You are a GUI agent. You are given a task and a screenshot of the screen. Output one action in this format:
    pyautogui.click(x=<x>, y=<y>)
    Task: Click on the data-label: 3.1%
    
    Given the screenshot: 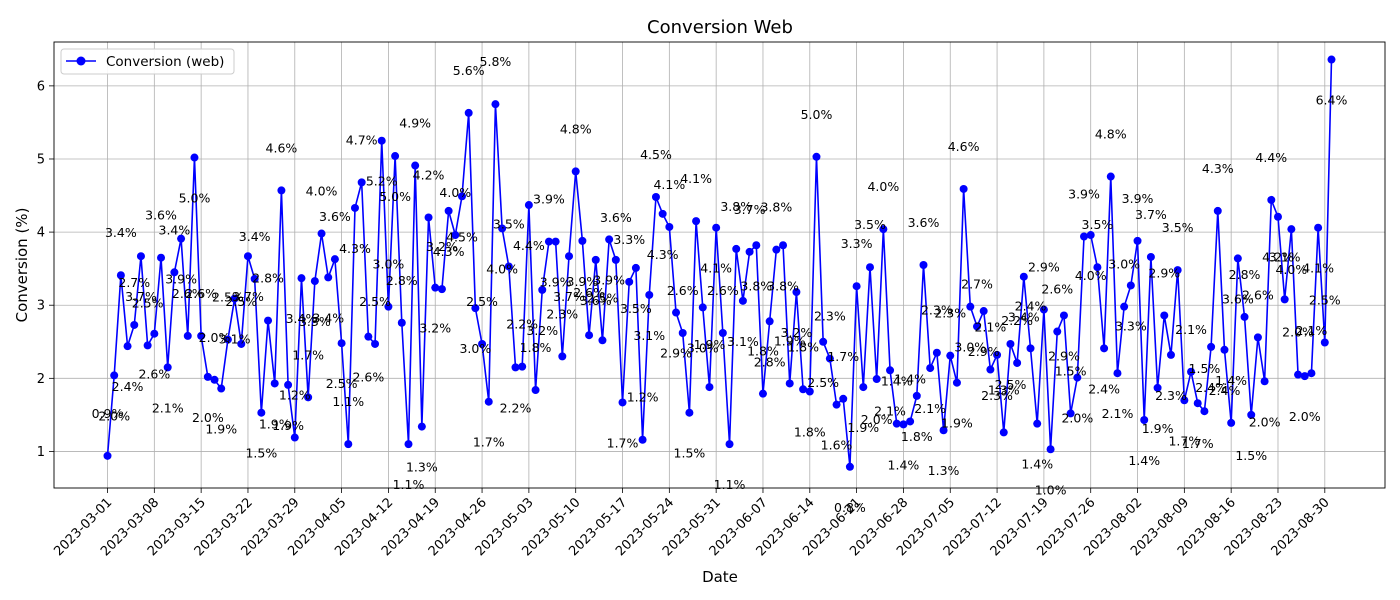 What is the action you would take?
    pyautogui.click(x=235, y=339)
    